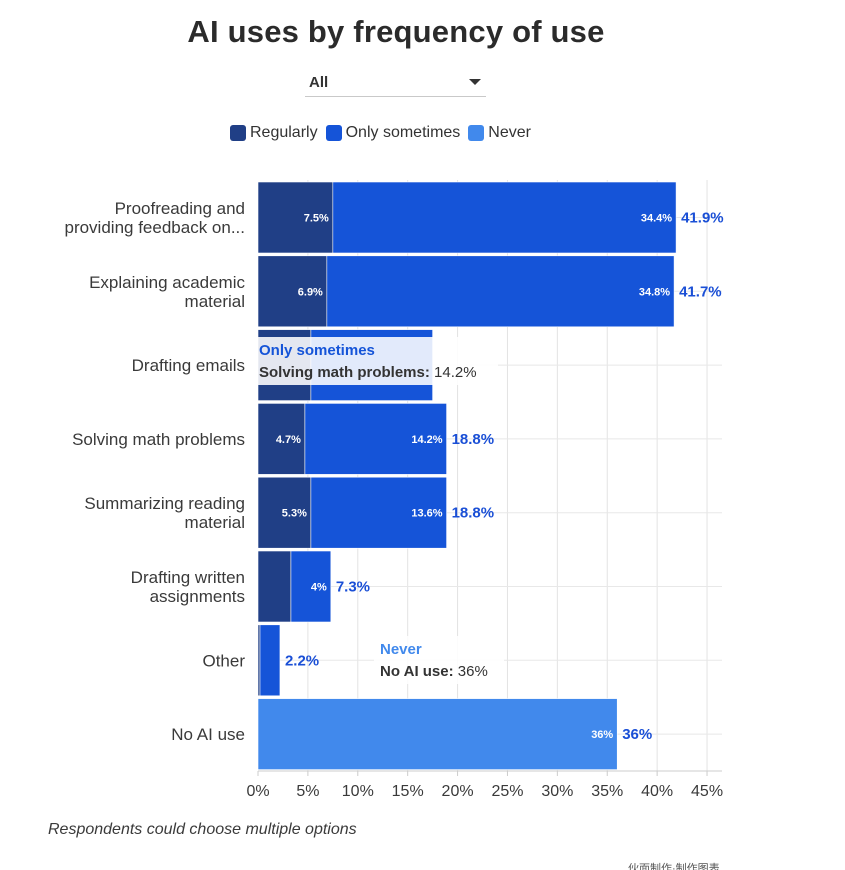 This screenshot has width=845, height=870. I want to click on tooltip-series: Never, so click(401, 649).